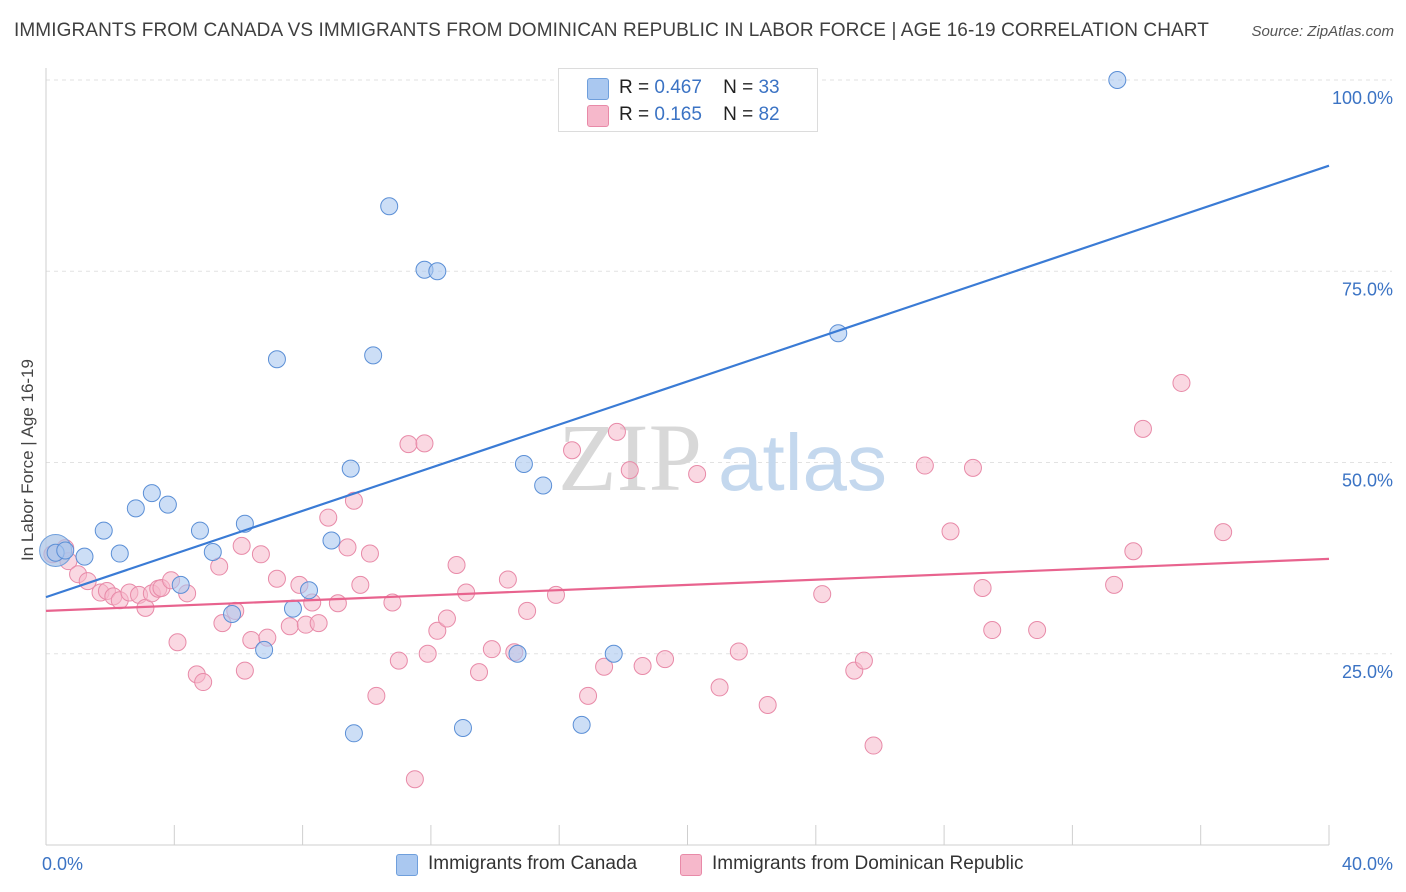 The image size is (1406, 892). Describe the element at coordinates (407, 865) in the screenshot. I see `series-legend-swatch-canada` at that location.